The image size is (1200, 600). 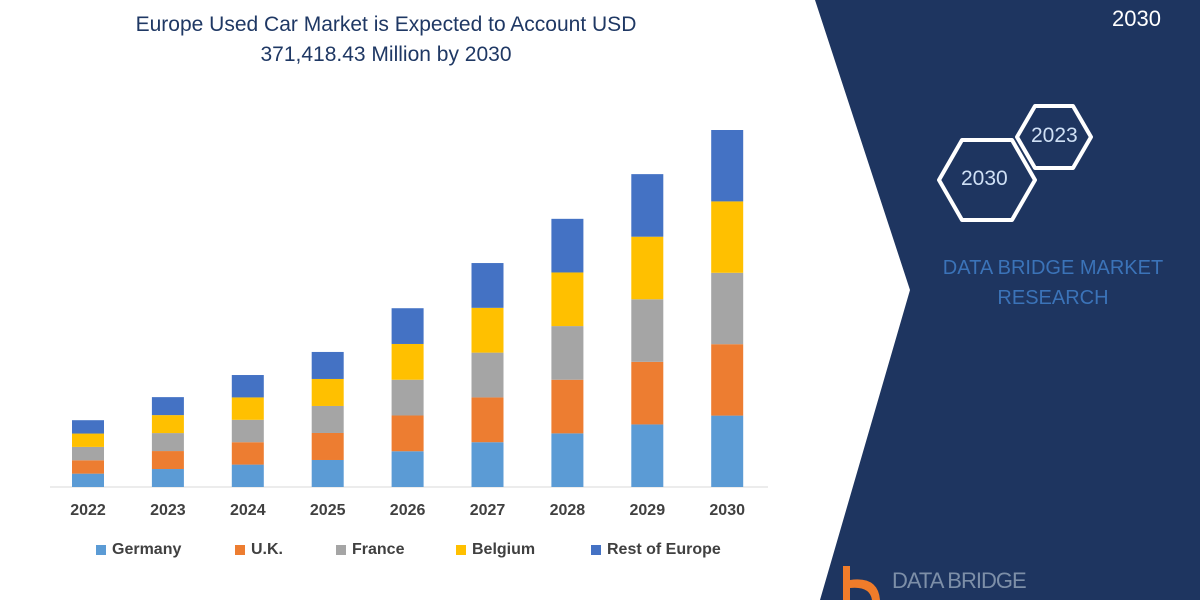 What do you see at coordinates (727, 166) in the screenshot?
I see `bar-2030-rest-of-europe` at bounding box center [727, 166].